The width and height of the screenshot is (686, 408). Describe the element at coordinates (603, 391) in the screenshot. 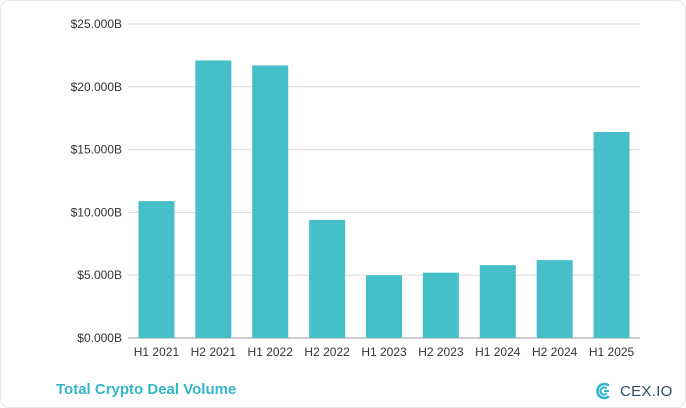

I see `cex-logo-icon` at that location.